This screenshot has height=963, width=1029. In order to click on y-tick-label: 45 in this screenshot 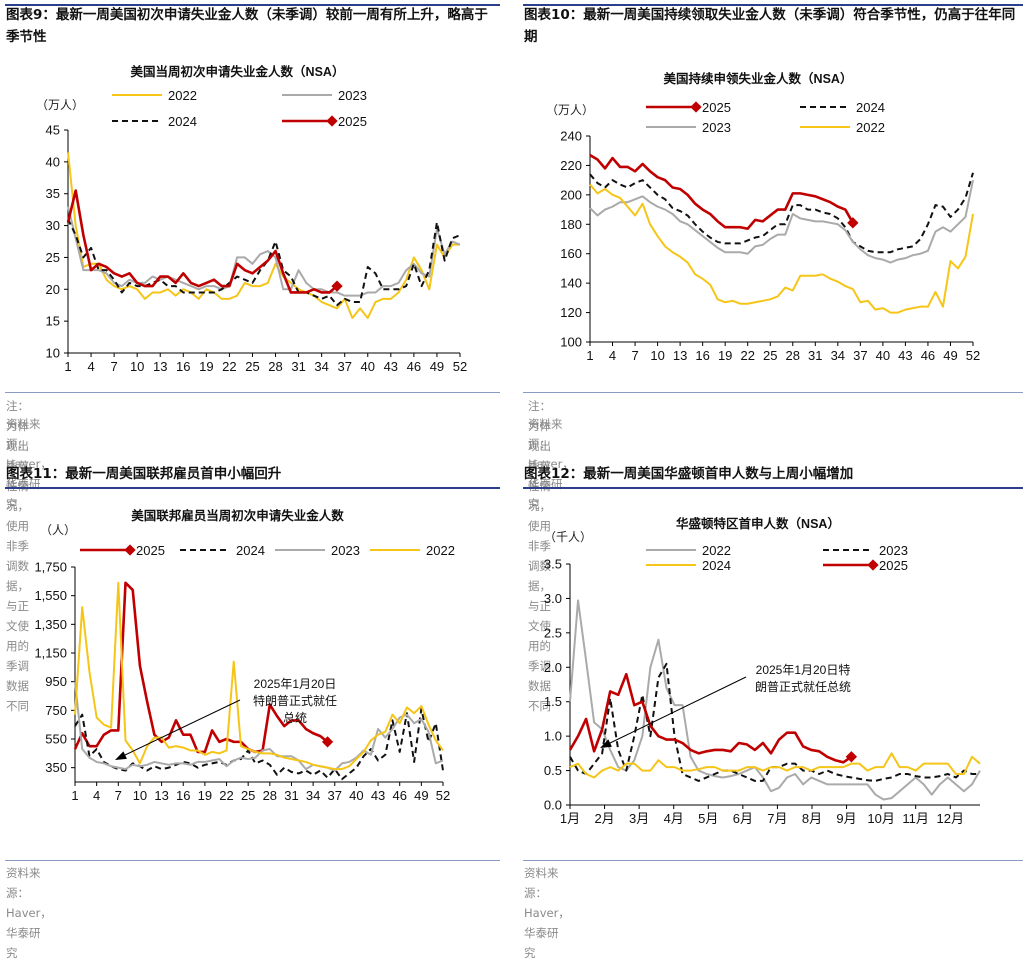, I will do `click(53, 130)`.